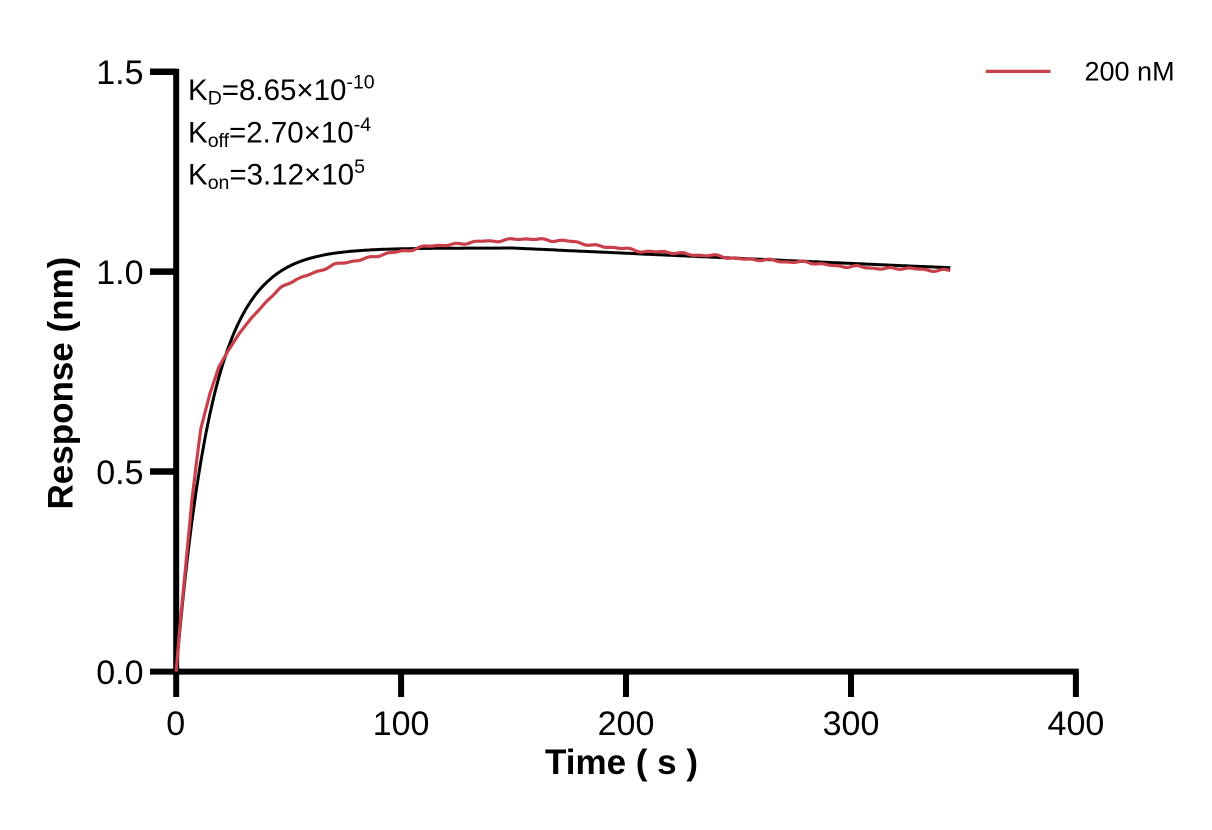 Image resolution: width=1212 pixels, height=830 pixels. What do you see at coordinates (851, 724) in the screenshot?
I see `svg-text: 300` at bounding box center [851, 724].